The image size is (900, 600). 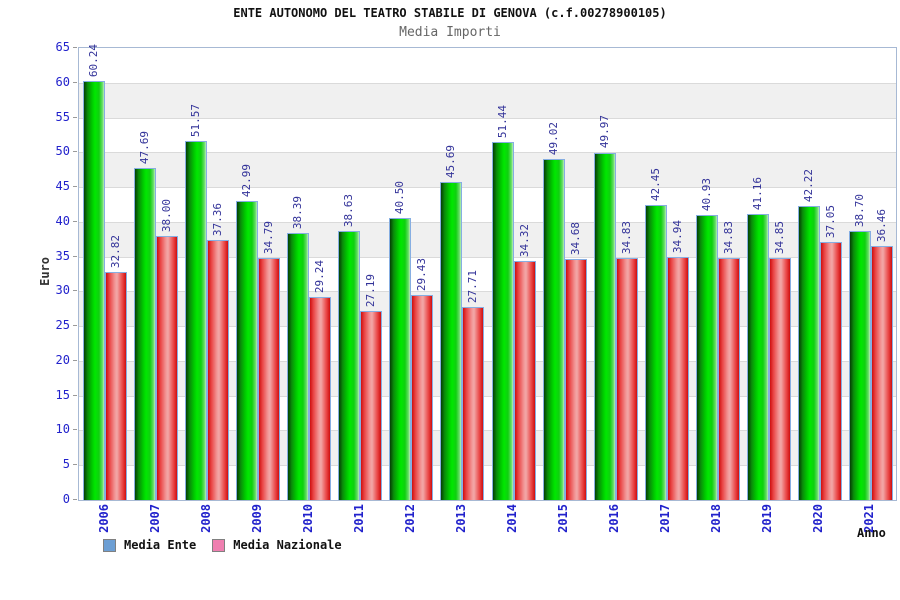 I want to click on media-nazionale-bar-2017, so click(x=677, y=378).